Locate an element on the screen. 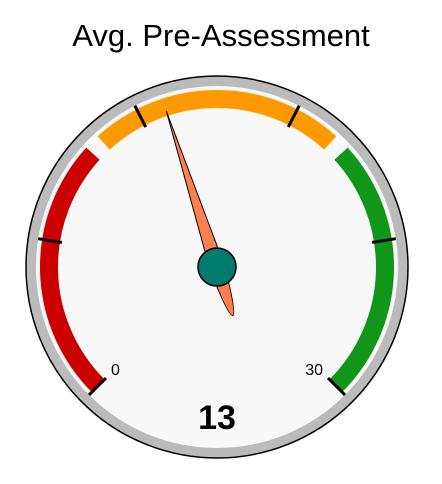 This screenshot has width=442, height=484. max-tick-label: 30 is located at coordinates (314, 370).